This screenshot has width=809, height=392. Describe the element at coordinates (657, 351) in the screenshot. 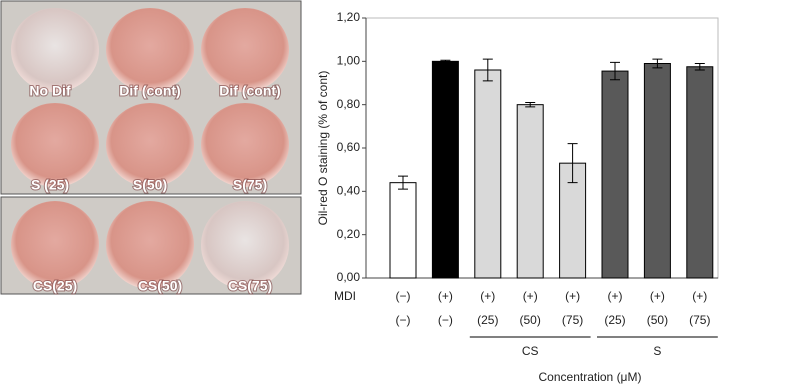

I see `group-label: S` at that location.